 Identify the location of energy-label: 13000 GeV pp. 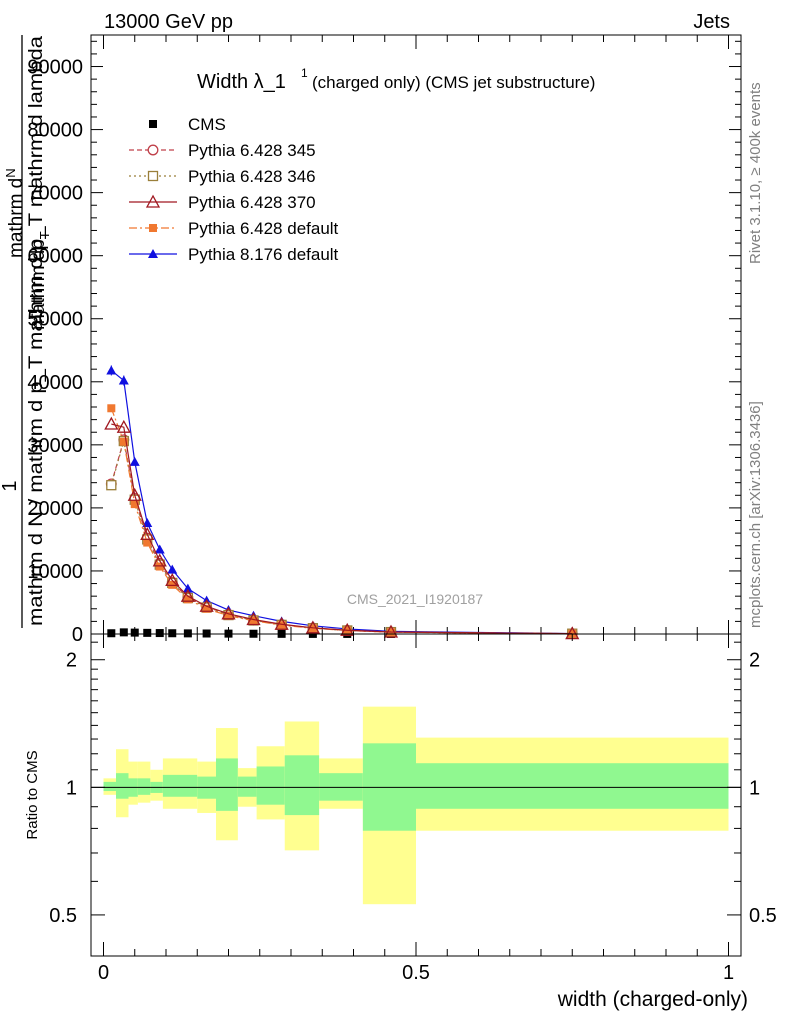
(168, 22).